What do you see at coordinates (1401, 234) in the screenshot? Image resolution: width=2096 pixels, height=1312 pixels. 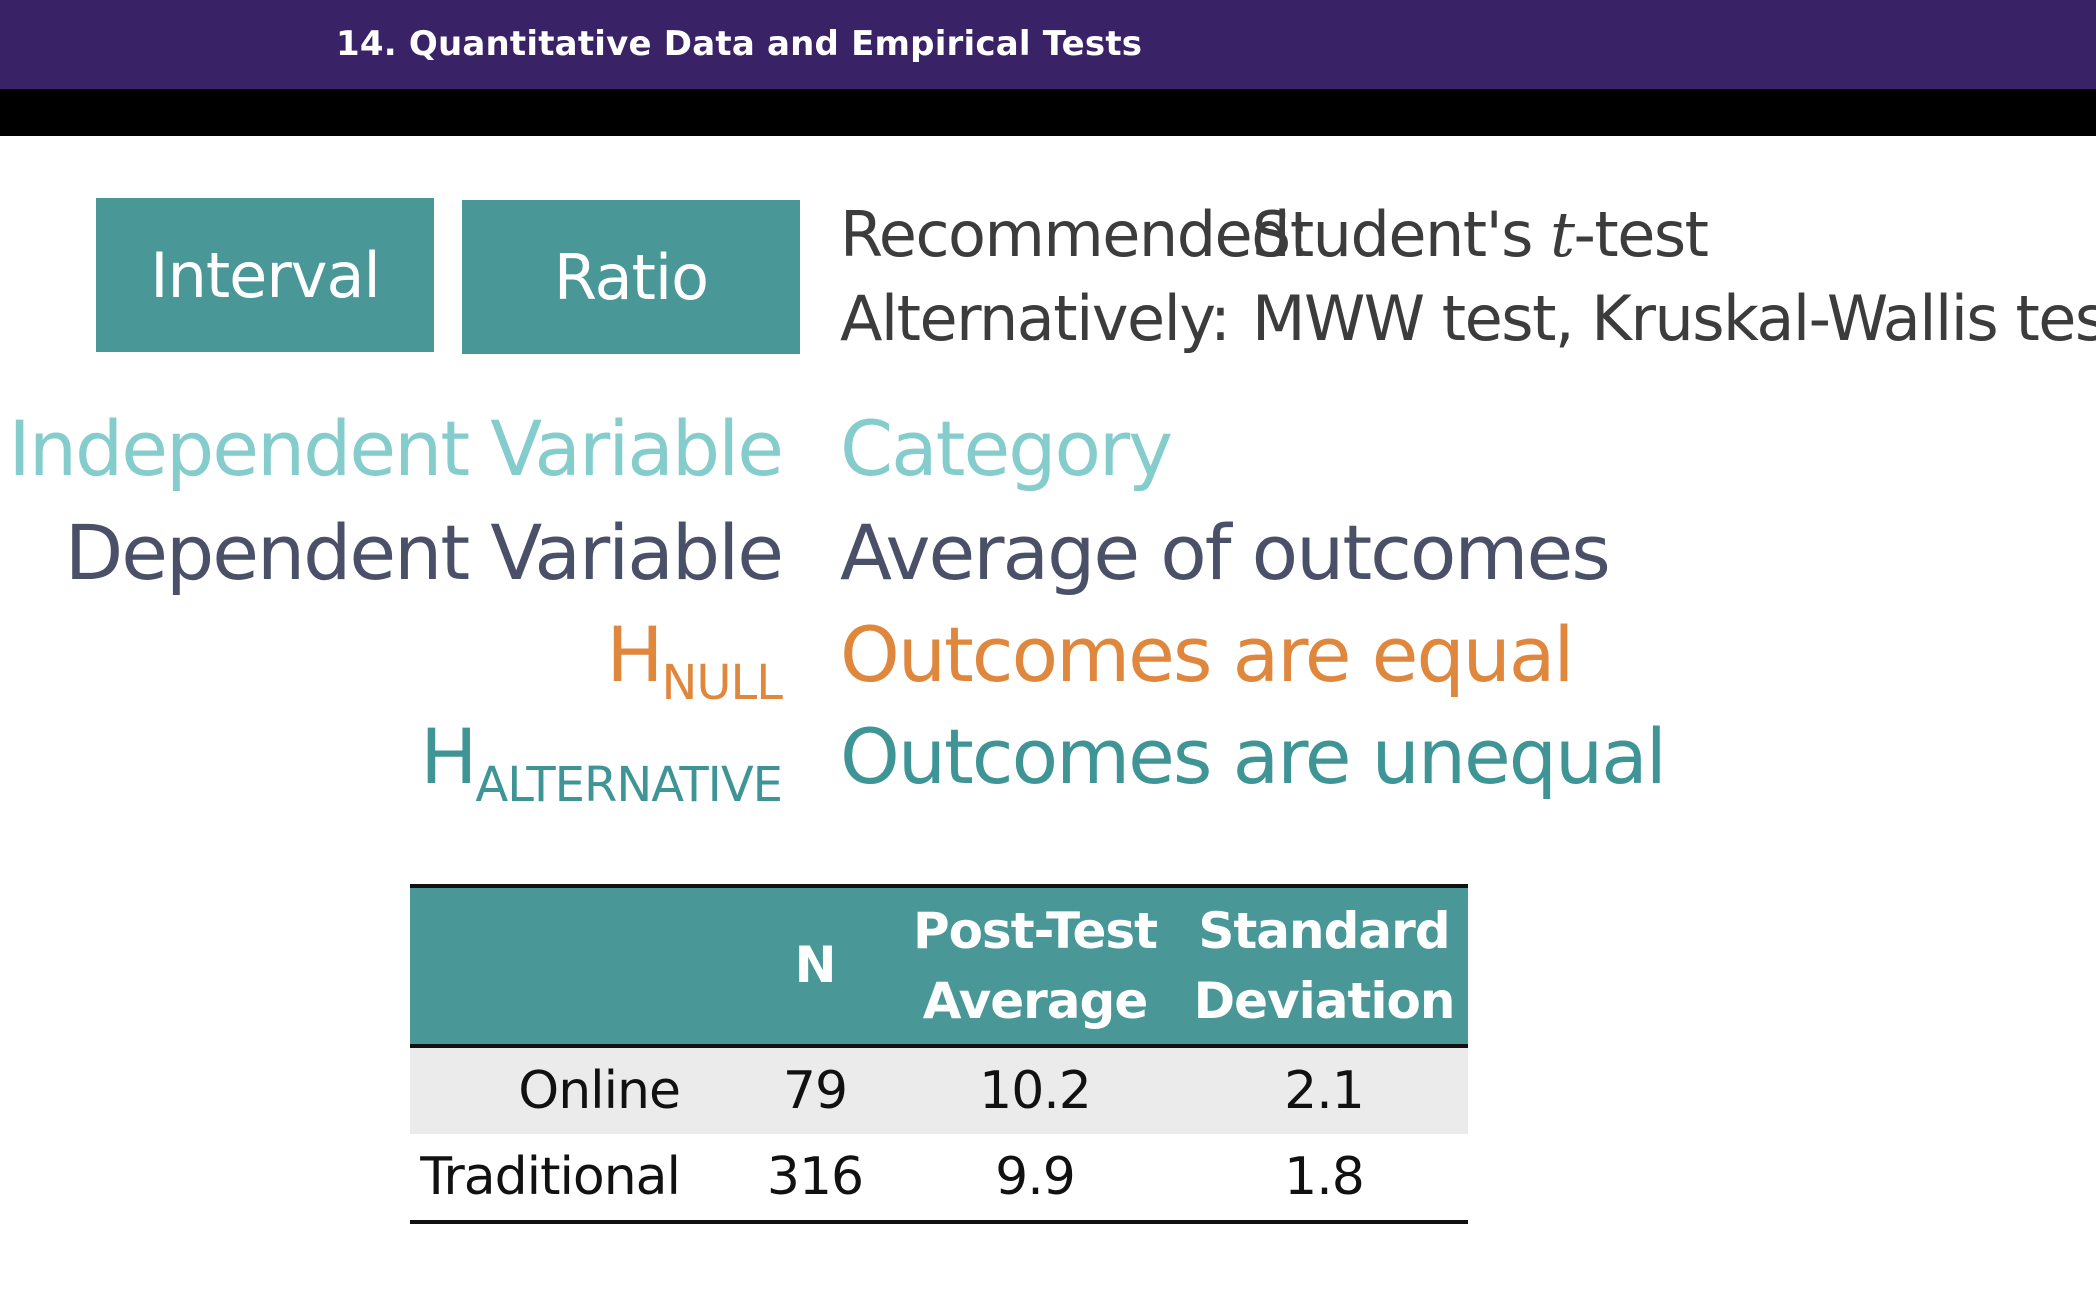 I see `recommended-prefix: Student's` at bounding box center [1401, 234].